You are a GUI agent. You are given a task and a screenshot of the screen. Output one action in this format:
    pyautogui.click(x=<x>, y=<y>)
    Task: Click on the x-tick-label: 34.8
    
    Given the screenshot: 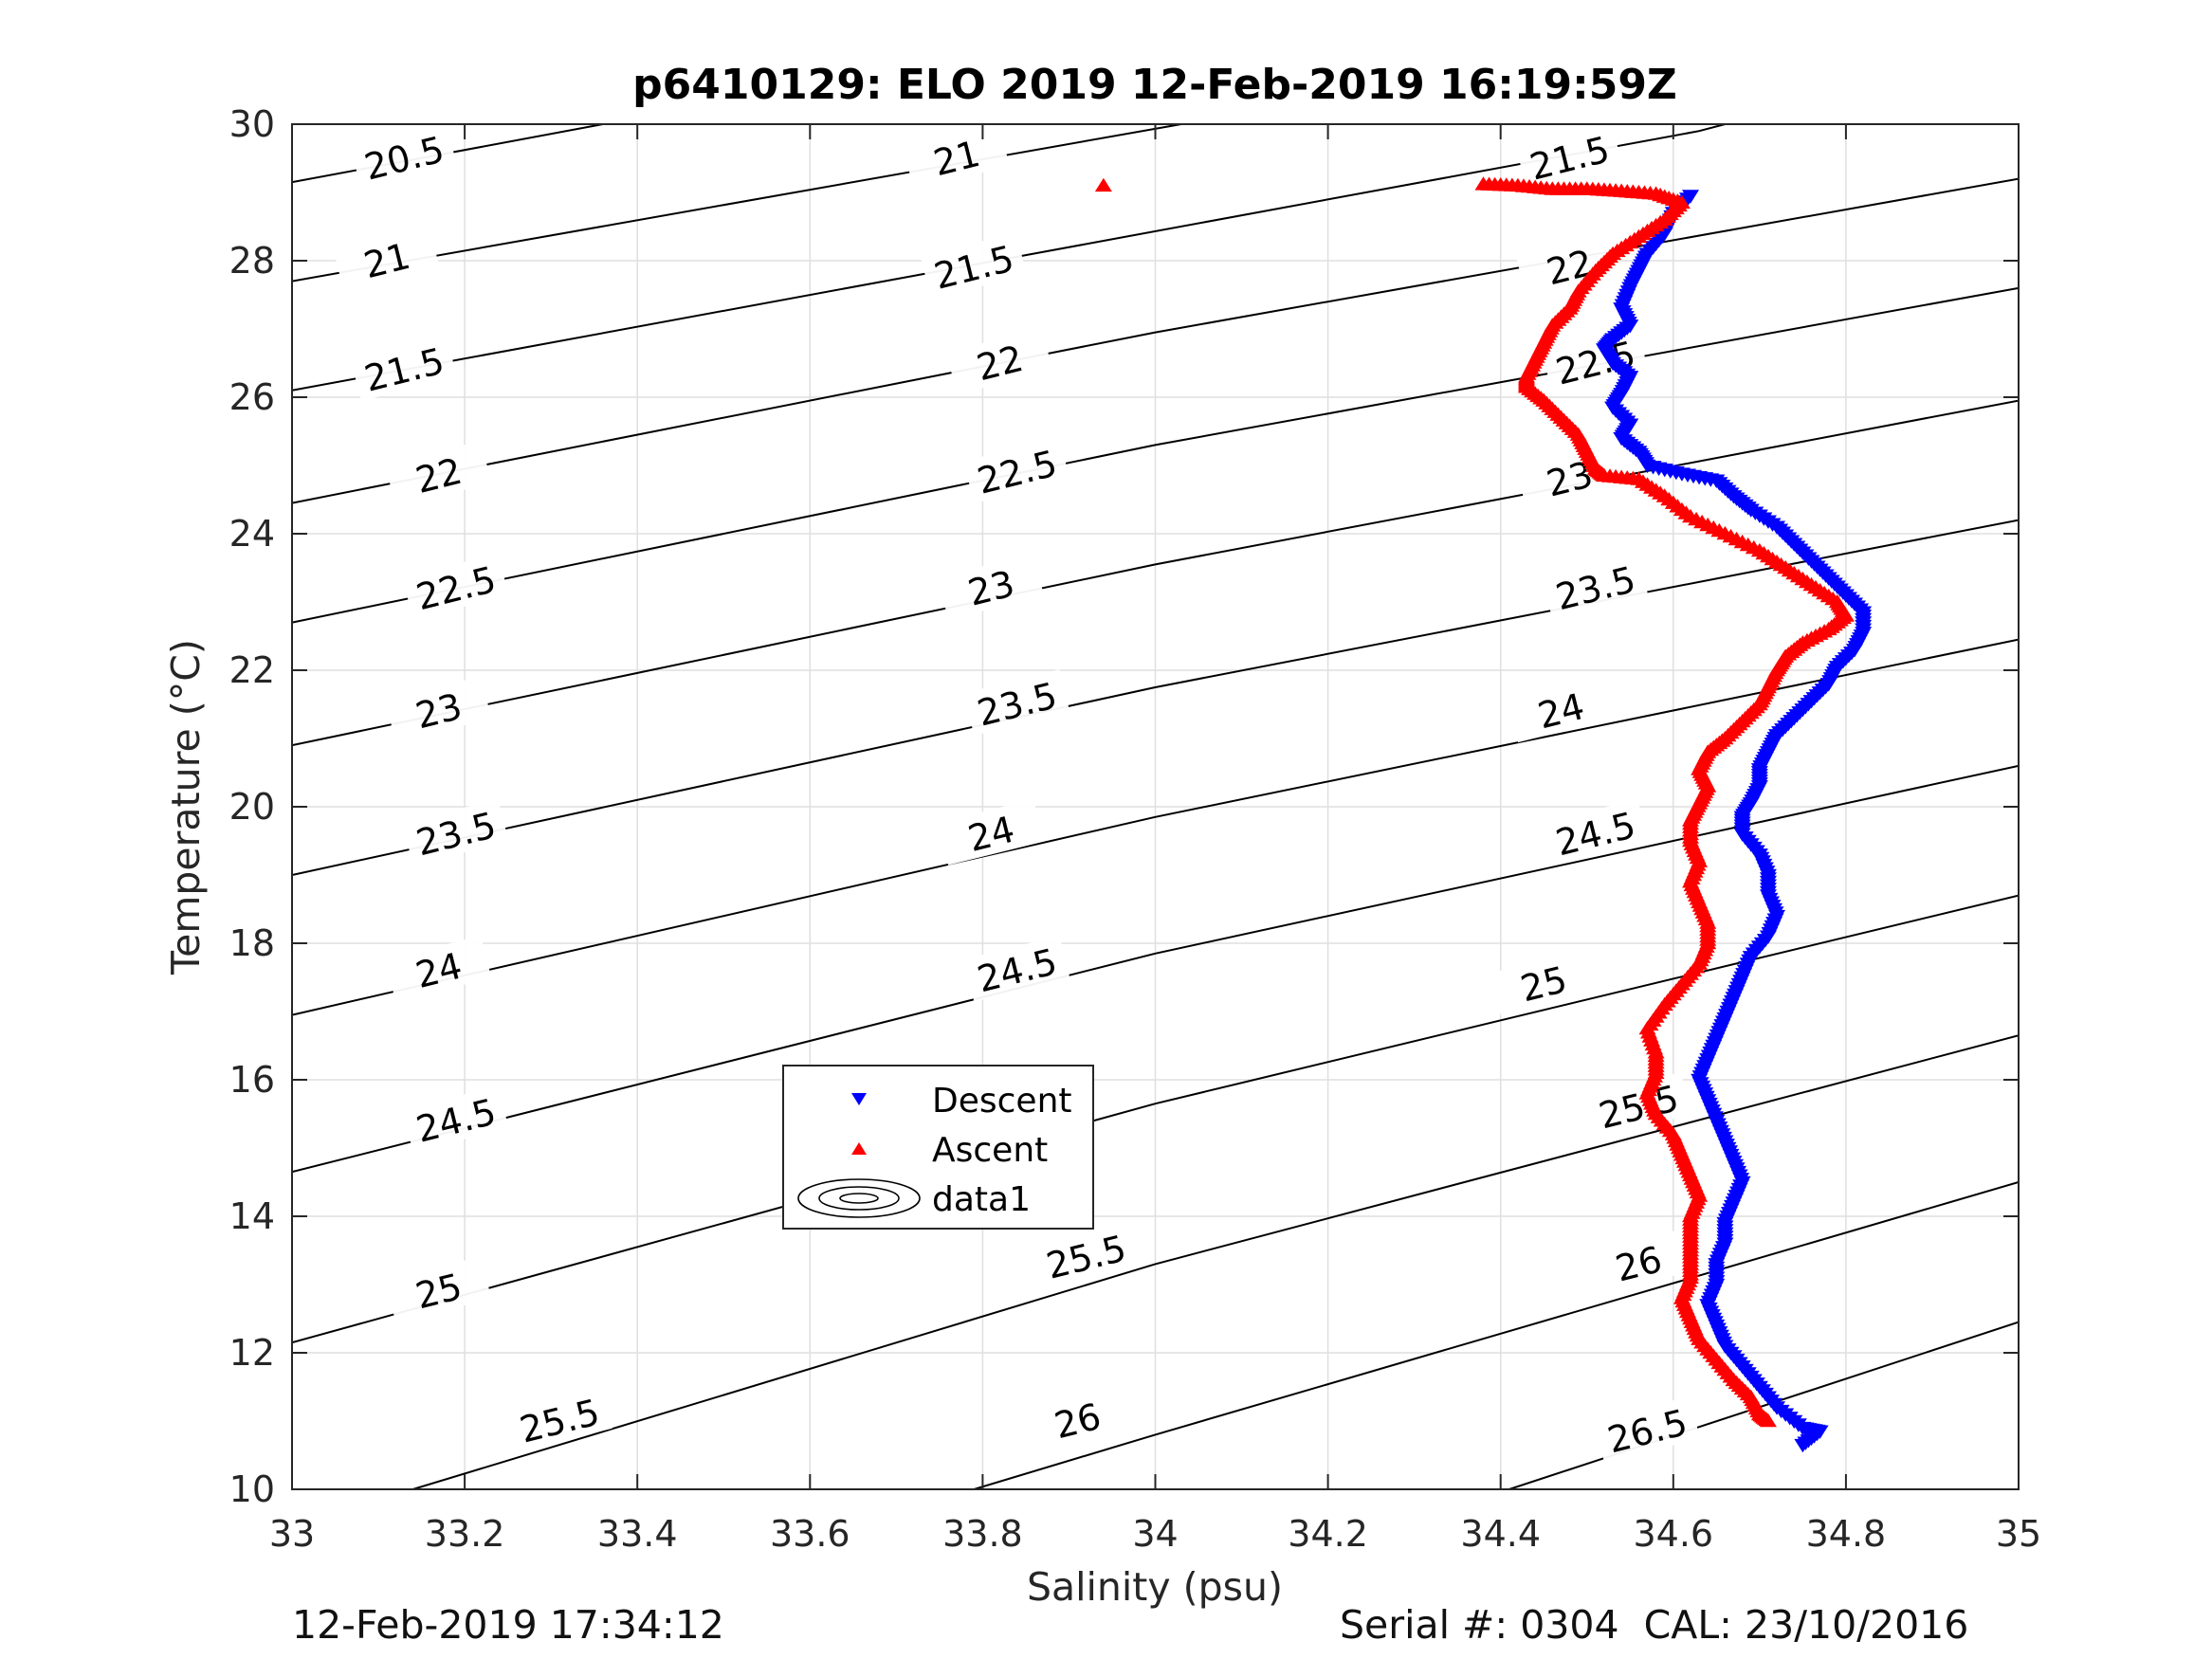 What is the action you would take?
    pyautogui.click(x=1846, y=1534)
    